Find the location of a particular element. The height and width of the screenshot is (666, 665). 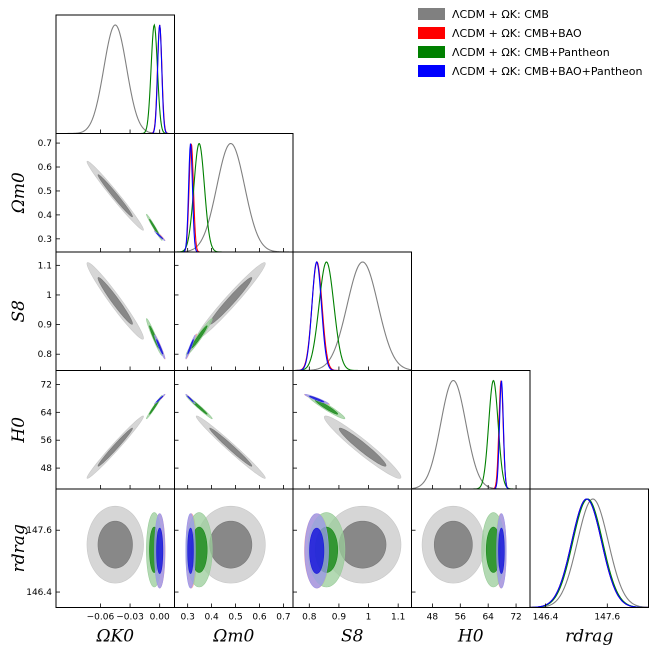

contour-panel-omegak0-rdrag is located at coordinates (126, 547).